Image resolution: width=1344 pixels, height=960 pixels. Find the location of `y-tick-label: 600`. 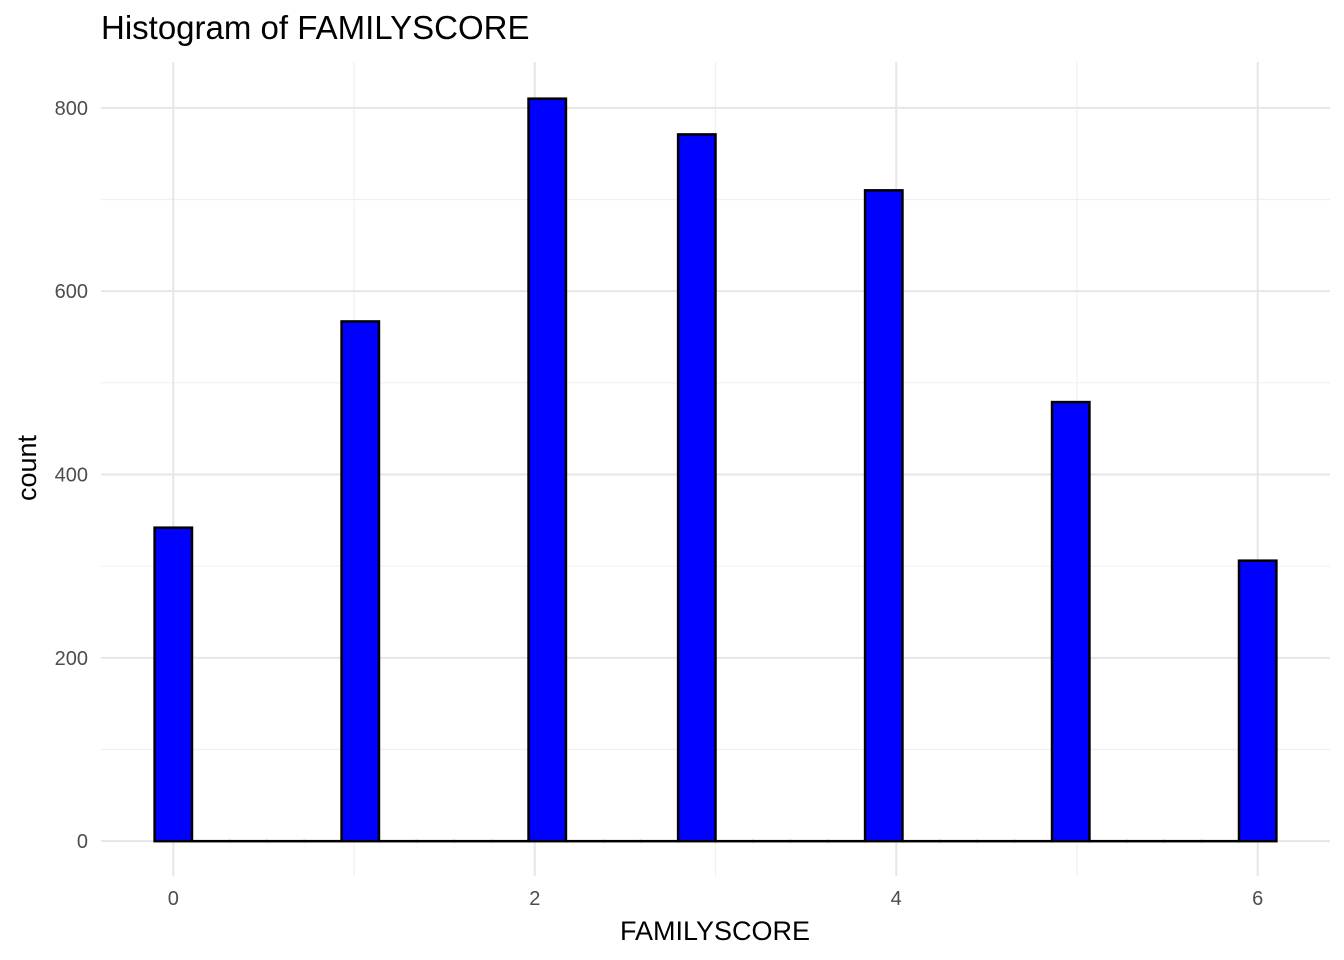

y-tick-label: 600 is located at coordinates (71, 292).